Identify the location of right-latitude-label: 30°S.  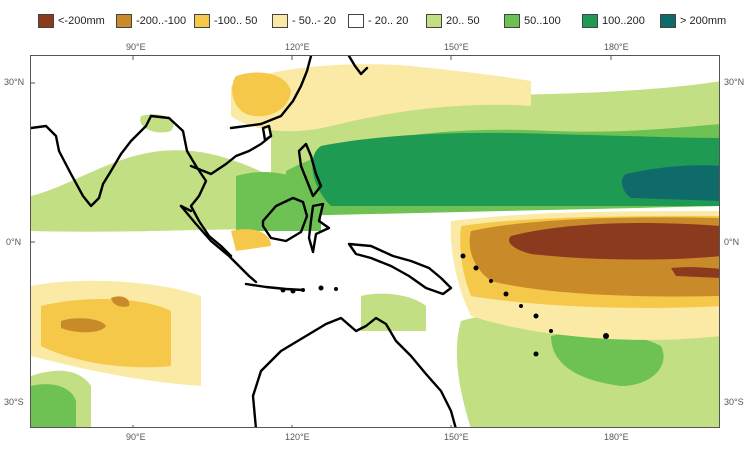
(734, 402).